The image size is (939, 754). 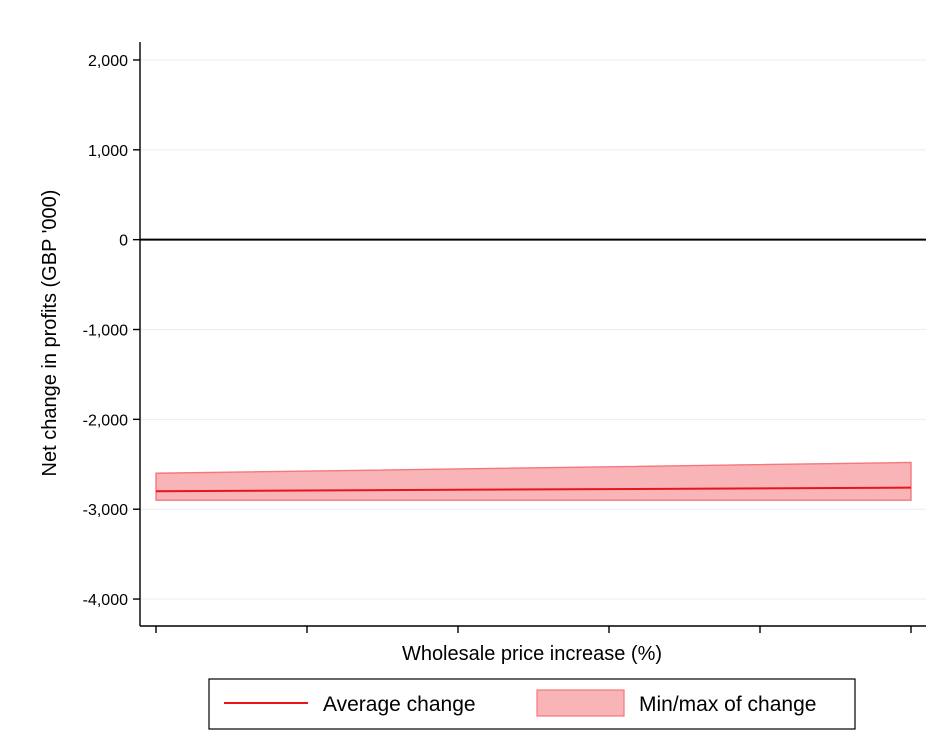 What do you see at coordinates (123, 241) in the screenshot?
I see `y-tick-label: 0` at bounding box center [123, 241].